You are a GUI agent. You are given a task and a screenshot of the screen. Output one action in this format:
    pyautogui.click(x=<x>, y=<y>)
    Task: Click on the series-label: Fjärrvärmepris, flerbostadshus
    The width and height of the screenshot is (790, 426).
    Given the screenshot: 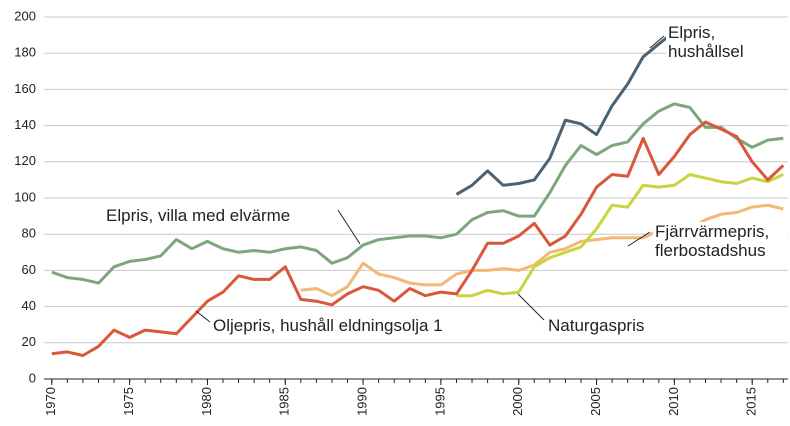 What is the action you would take?
    pyautogui.click(x=720, y=241)
    